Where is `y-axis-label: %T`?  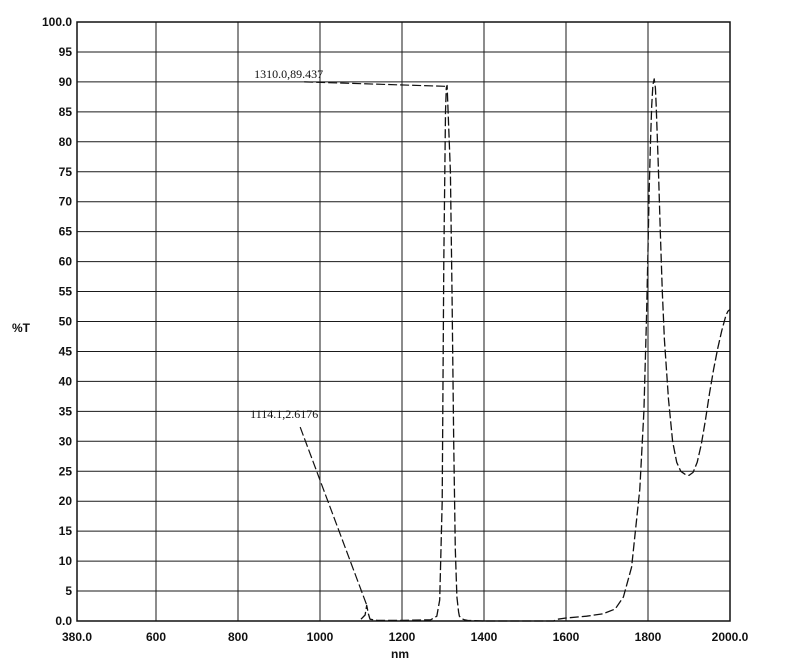 y-axis-label: %T is located at coordinates (21, 328).